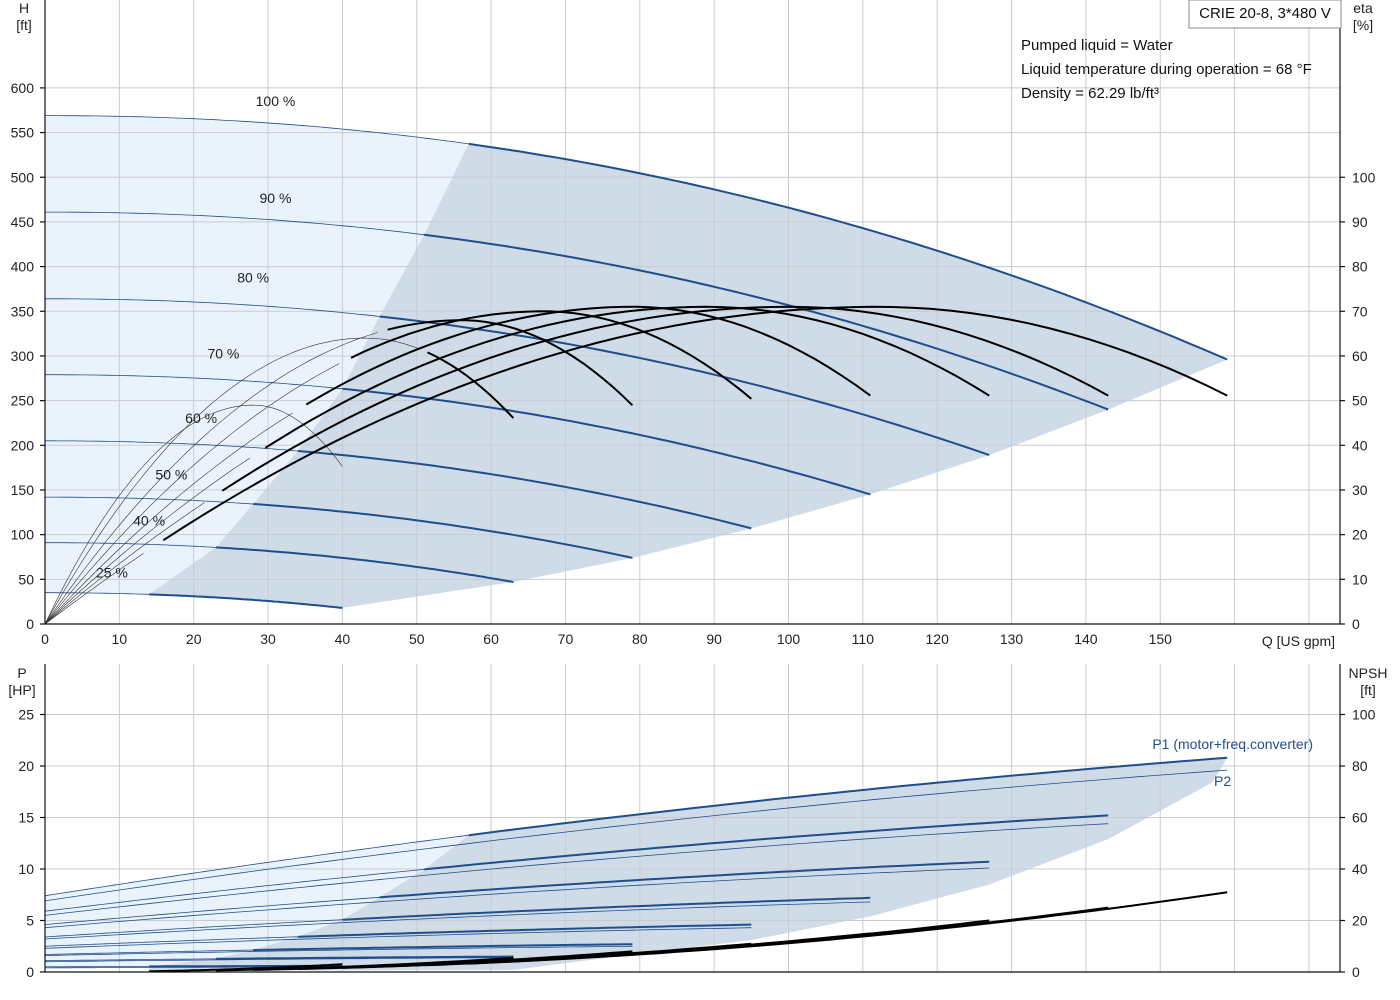 This screenshot has width=1400, height=1000. I want to click on npsh-curve, so click(246, 968).